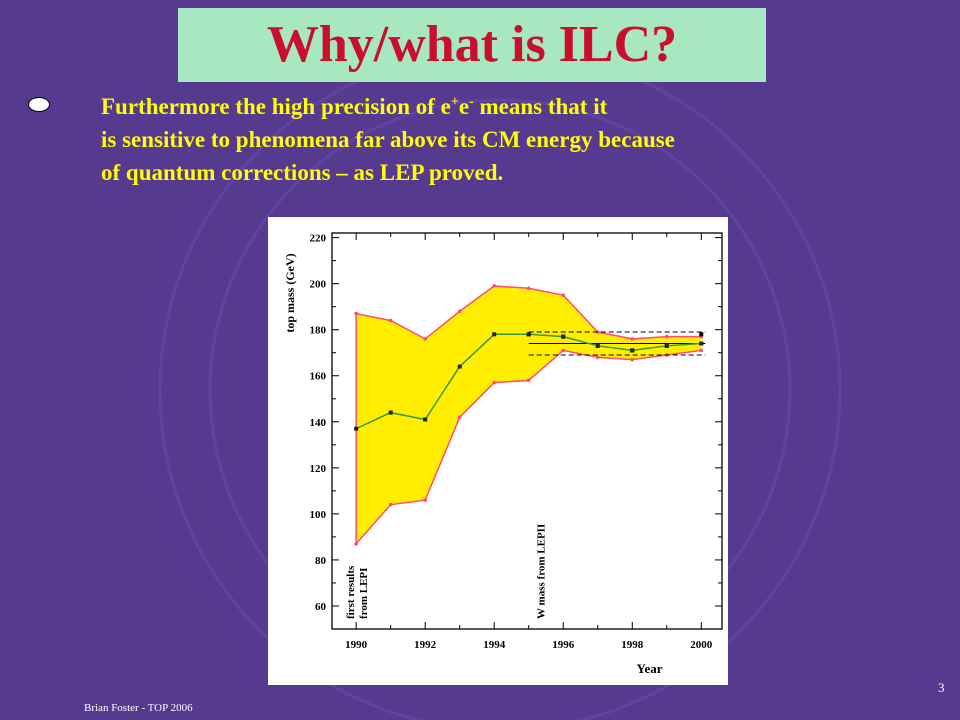 The height and width of the screenshot is (720, 960). I want to click on x-tick-label: 2000, so click(701, 645).